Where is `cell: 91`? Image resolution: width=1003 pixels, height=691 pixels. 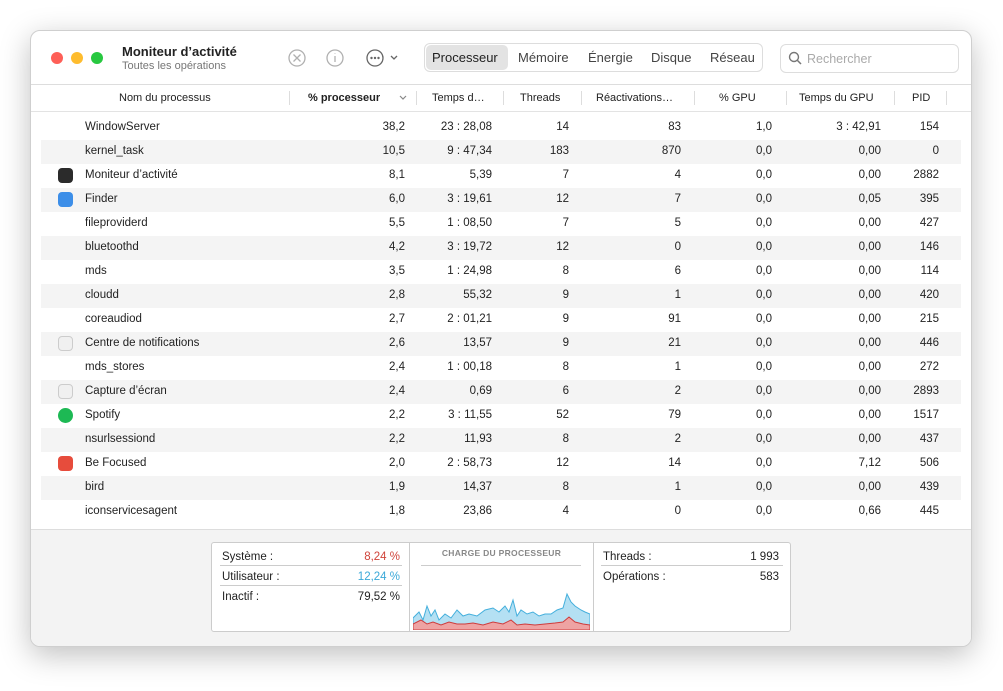
cell: 91 is located at coordinates (674, 319).